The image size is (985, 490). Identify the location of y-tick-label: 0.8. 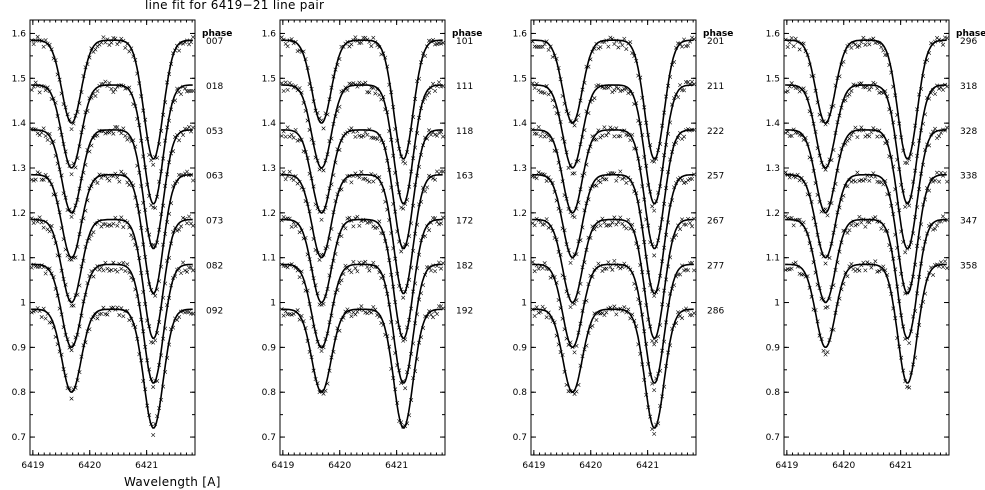
(269, 393).